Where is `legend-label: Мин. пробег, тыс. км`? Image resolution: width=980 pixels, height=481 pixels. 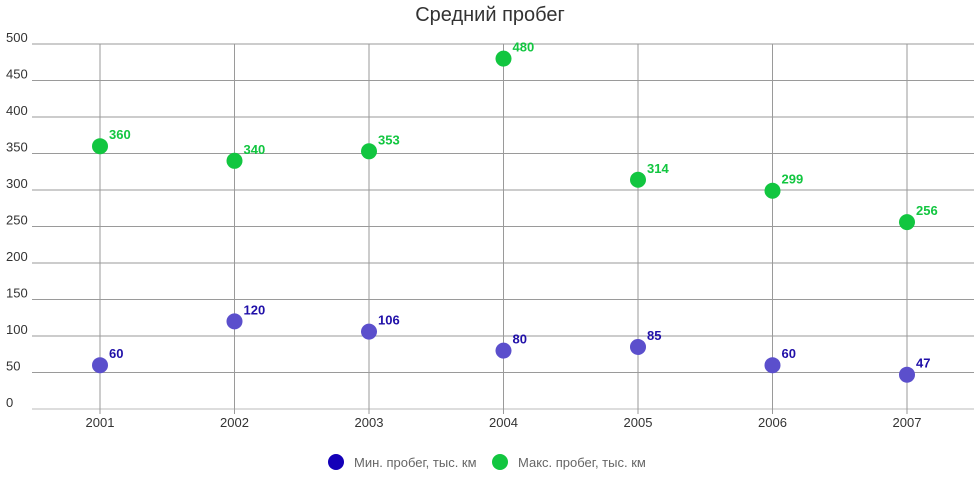
legend-label: Мин. пробег, тыс. км is located at coordinates (415, 462).